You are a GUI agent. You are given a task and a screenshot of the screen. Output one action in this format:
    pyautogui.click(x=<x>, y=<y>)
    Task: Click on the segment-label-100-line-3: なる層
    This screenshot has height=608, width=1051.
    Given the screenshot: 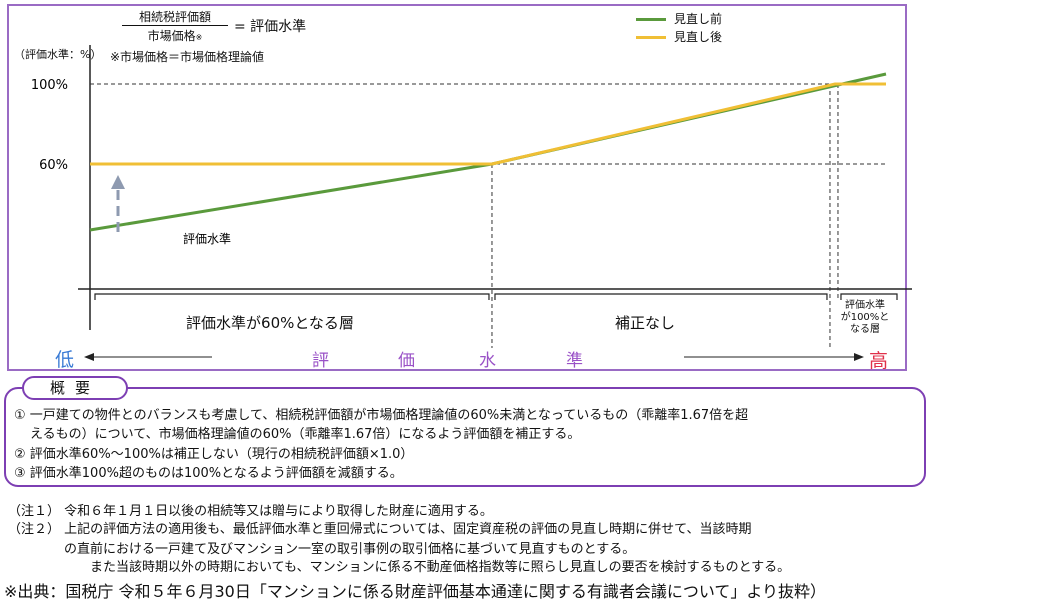 What is the action you would take?
    pyautogui.click(x=865, y=329)
    